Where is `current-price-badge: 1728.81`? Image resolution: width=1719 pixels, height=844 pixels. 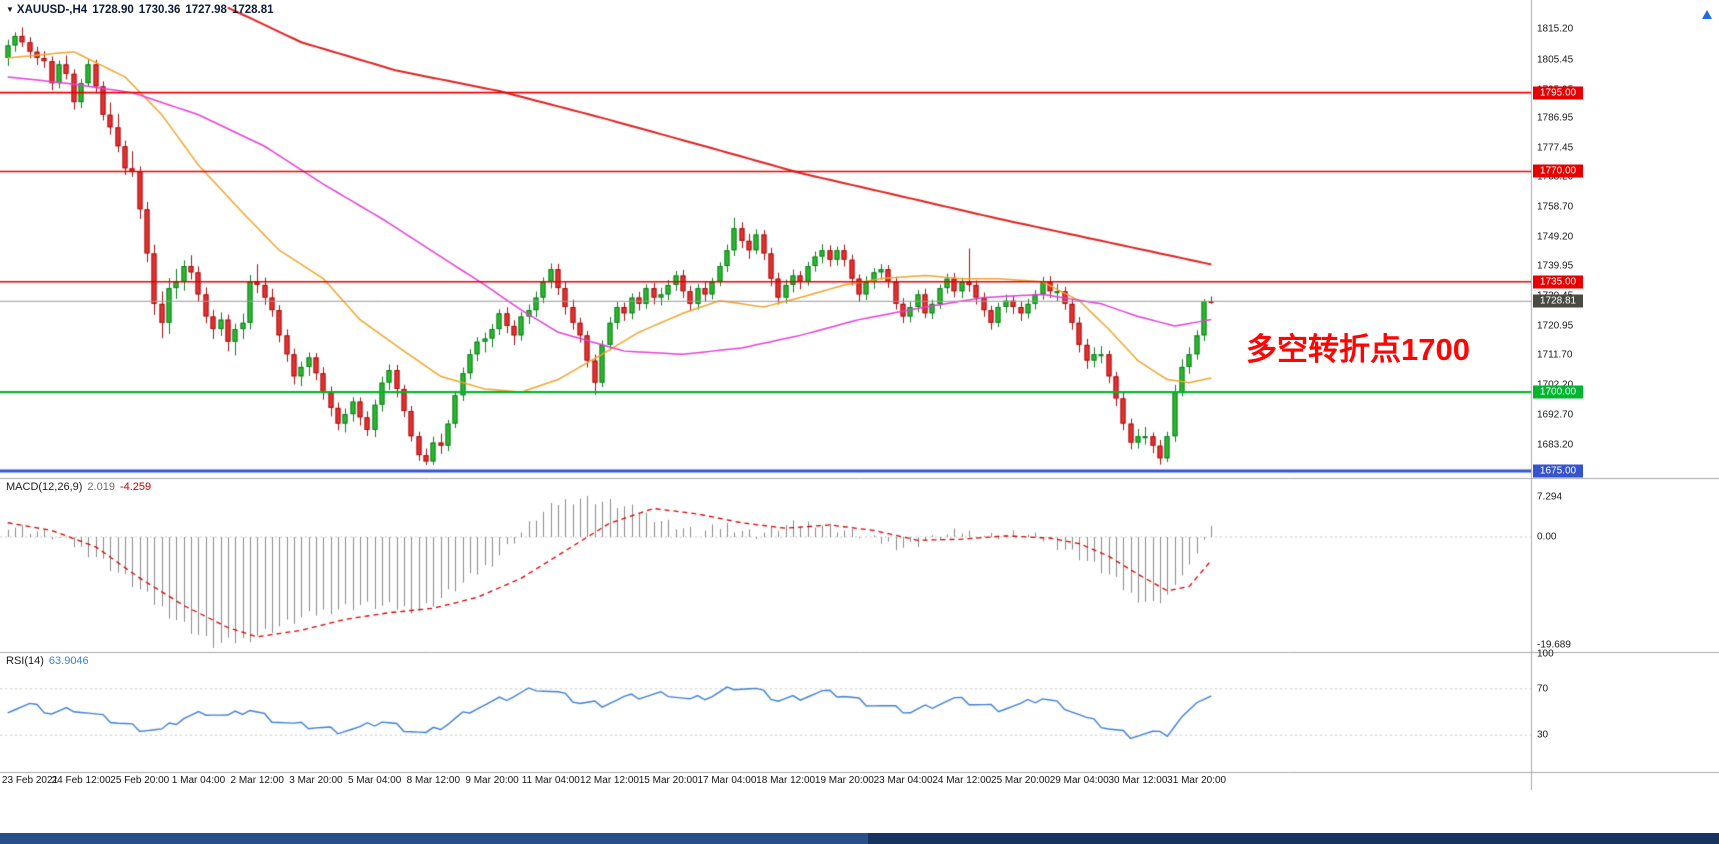
current-price-badge: 1728.81 is located at coordinates (1558, 301).